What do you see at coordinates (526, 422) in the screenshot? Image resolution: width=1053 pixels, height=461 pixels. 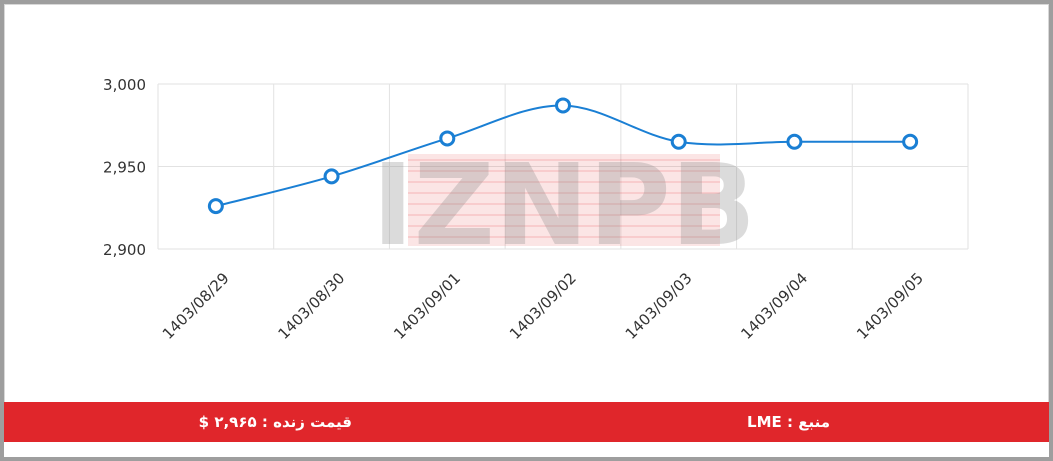 I see `footer-bar: قیمت زنده : ۲,۹۶۵ $ منبع : LME` at bounding box center [526, 422].